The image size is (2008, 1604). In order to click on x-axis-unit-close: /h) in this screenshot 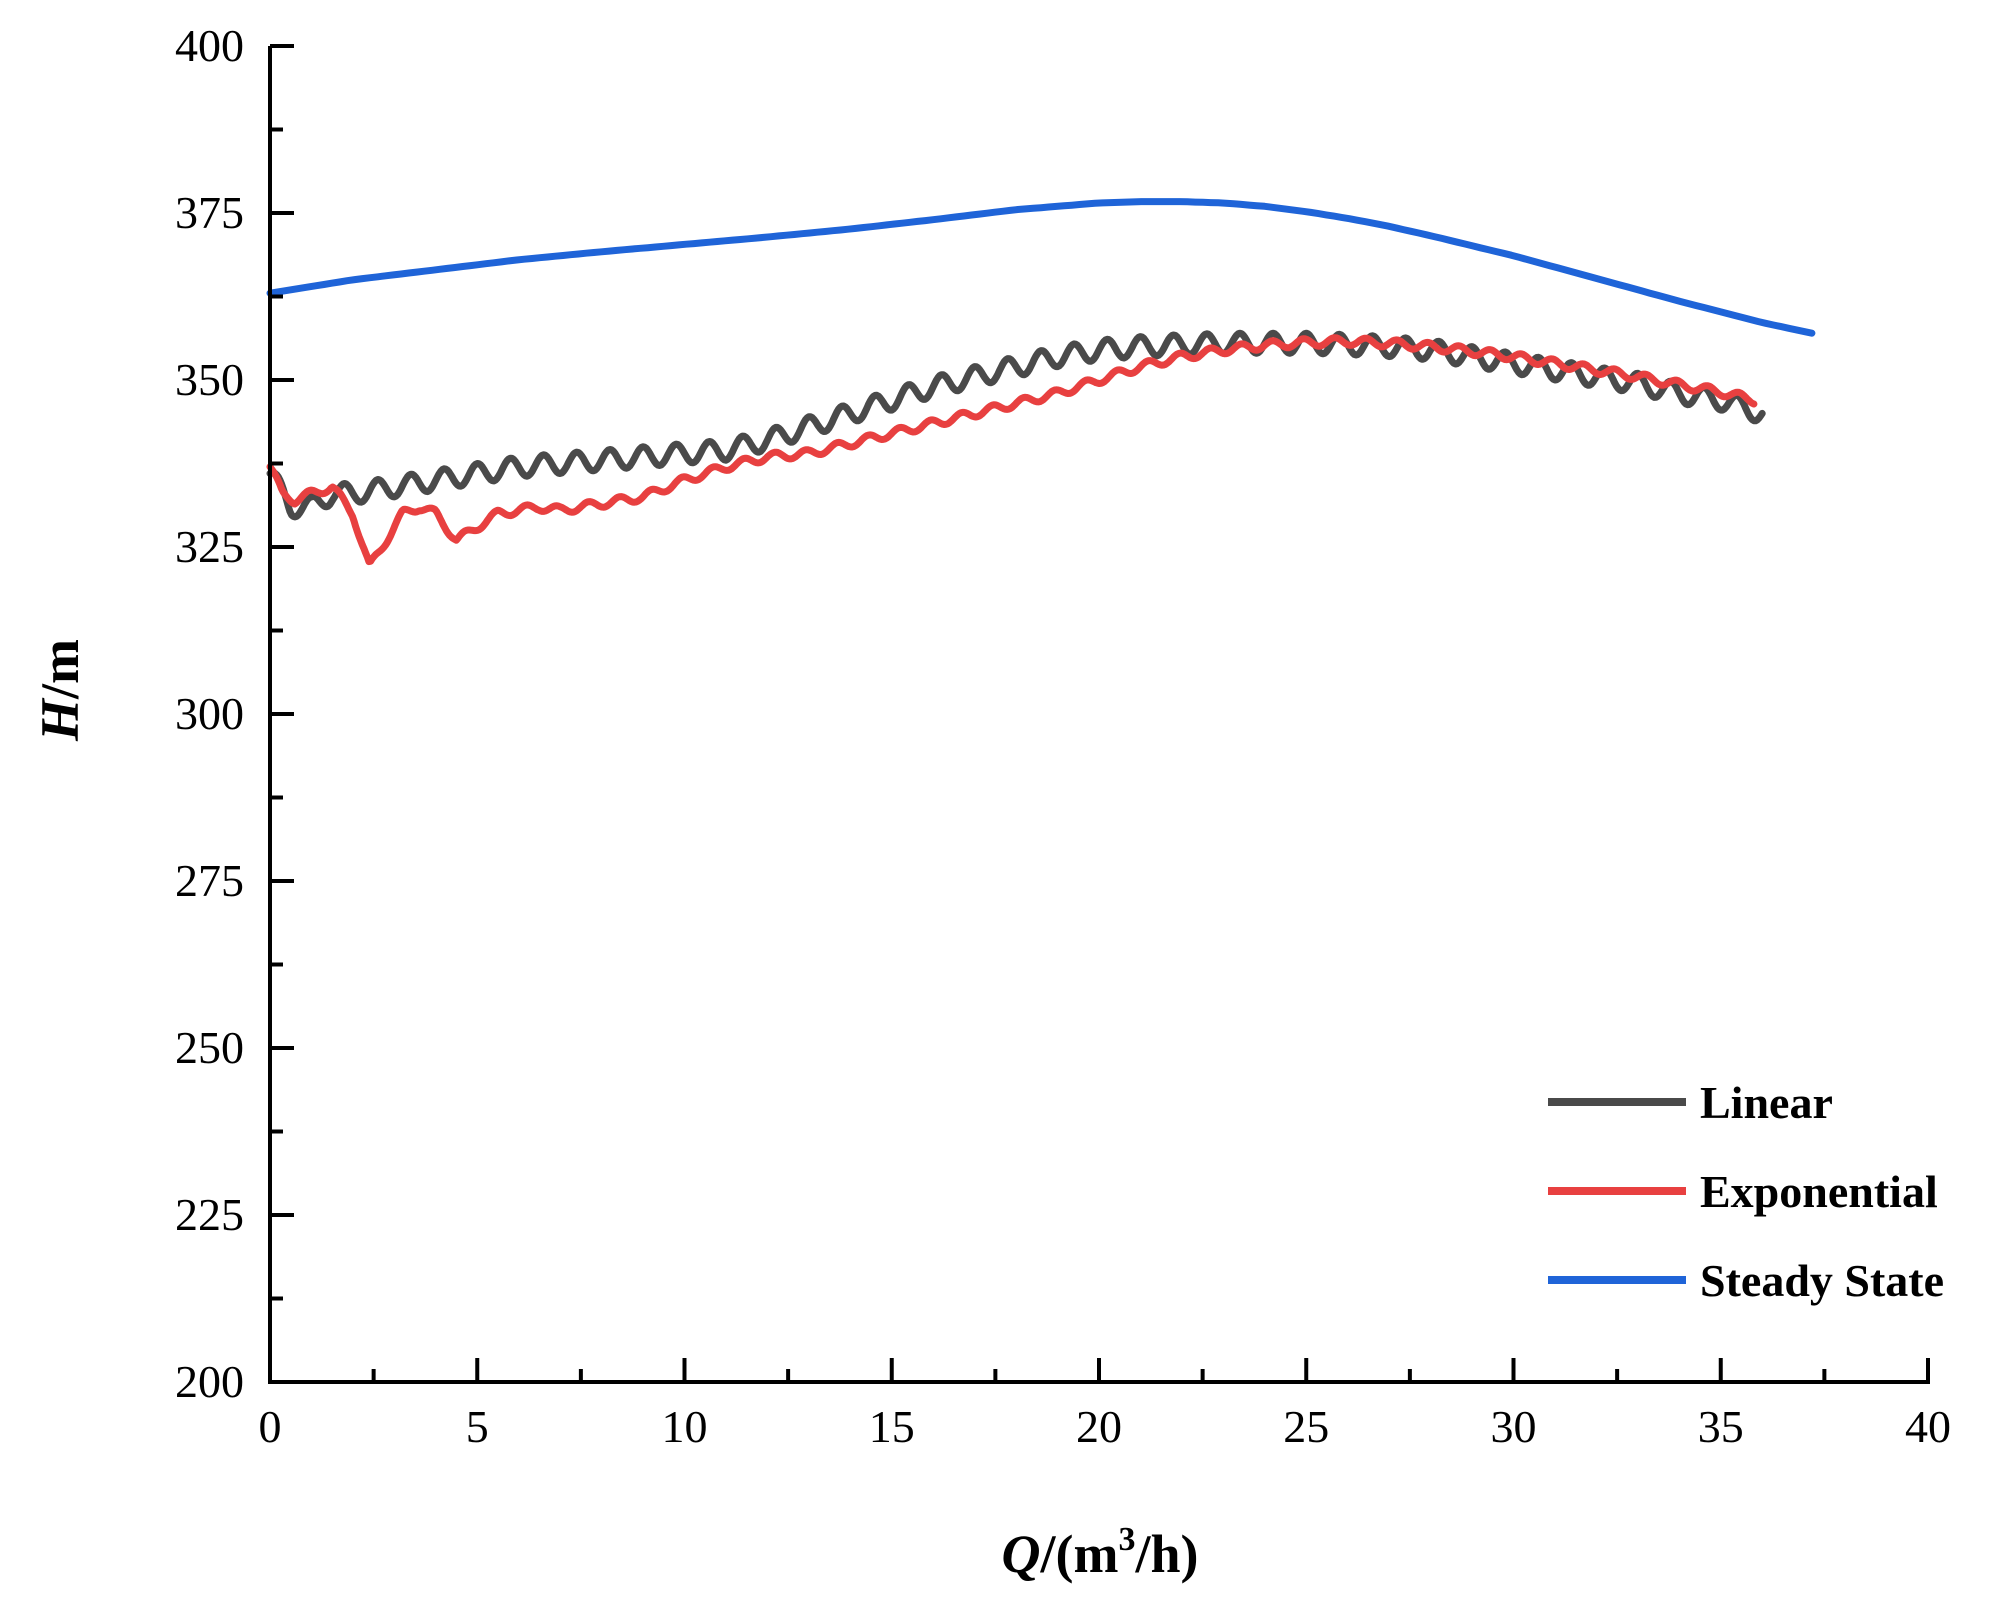, I will do `click(1166, 1554)`.